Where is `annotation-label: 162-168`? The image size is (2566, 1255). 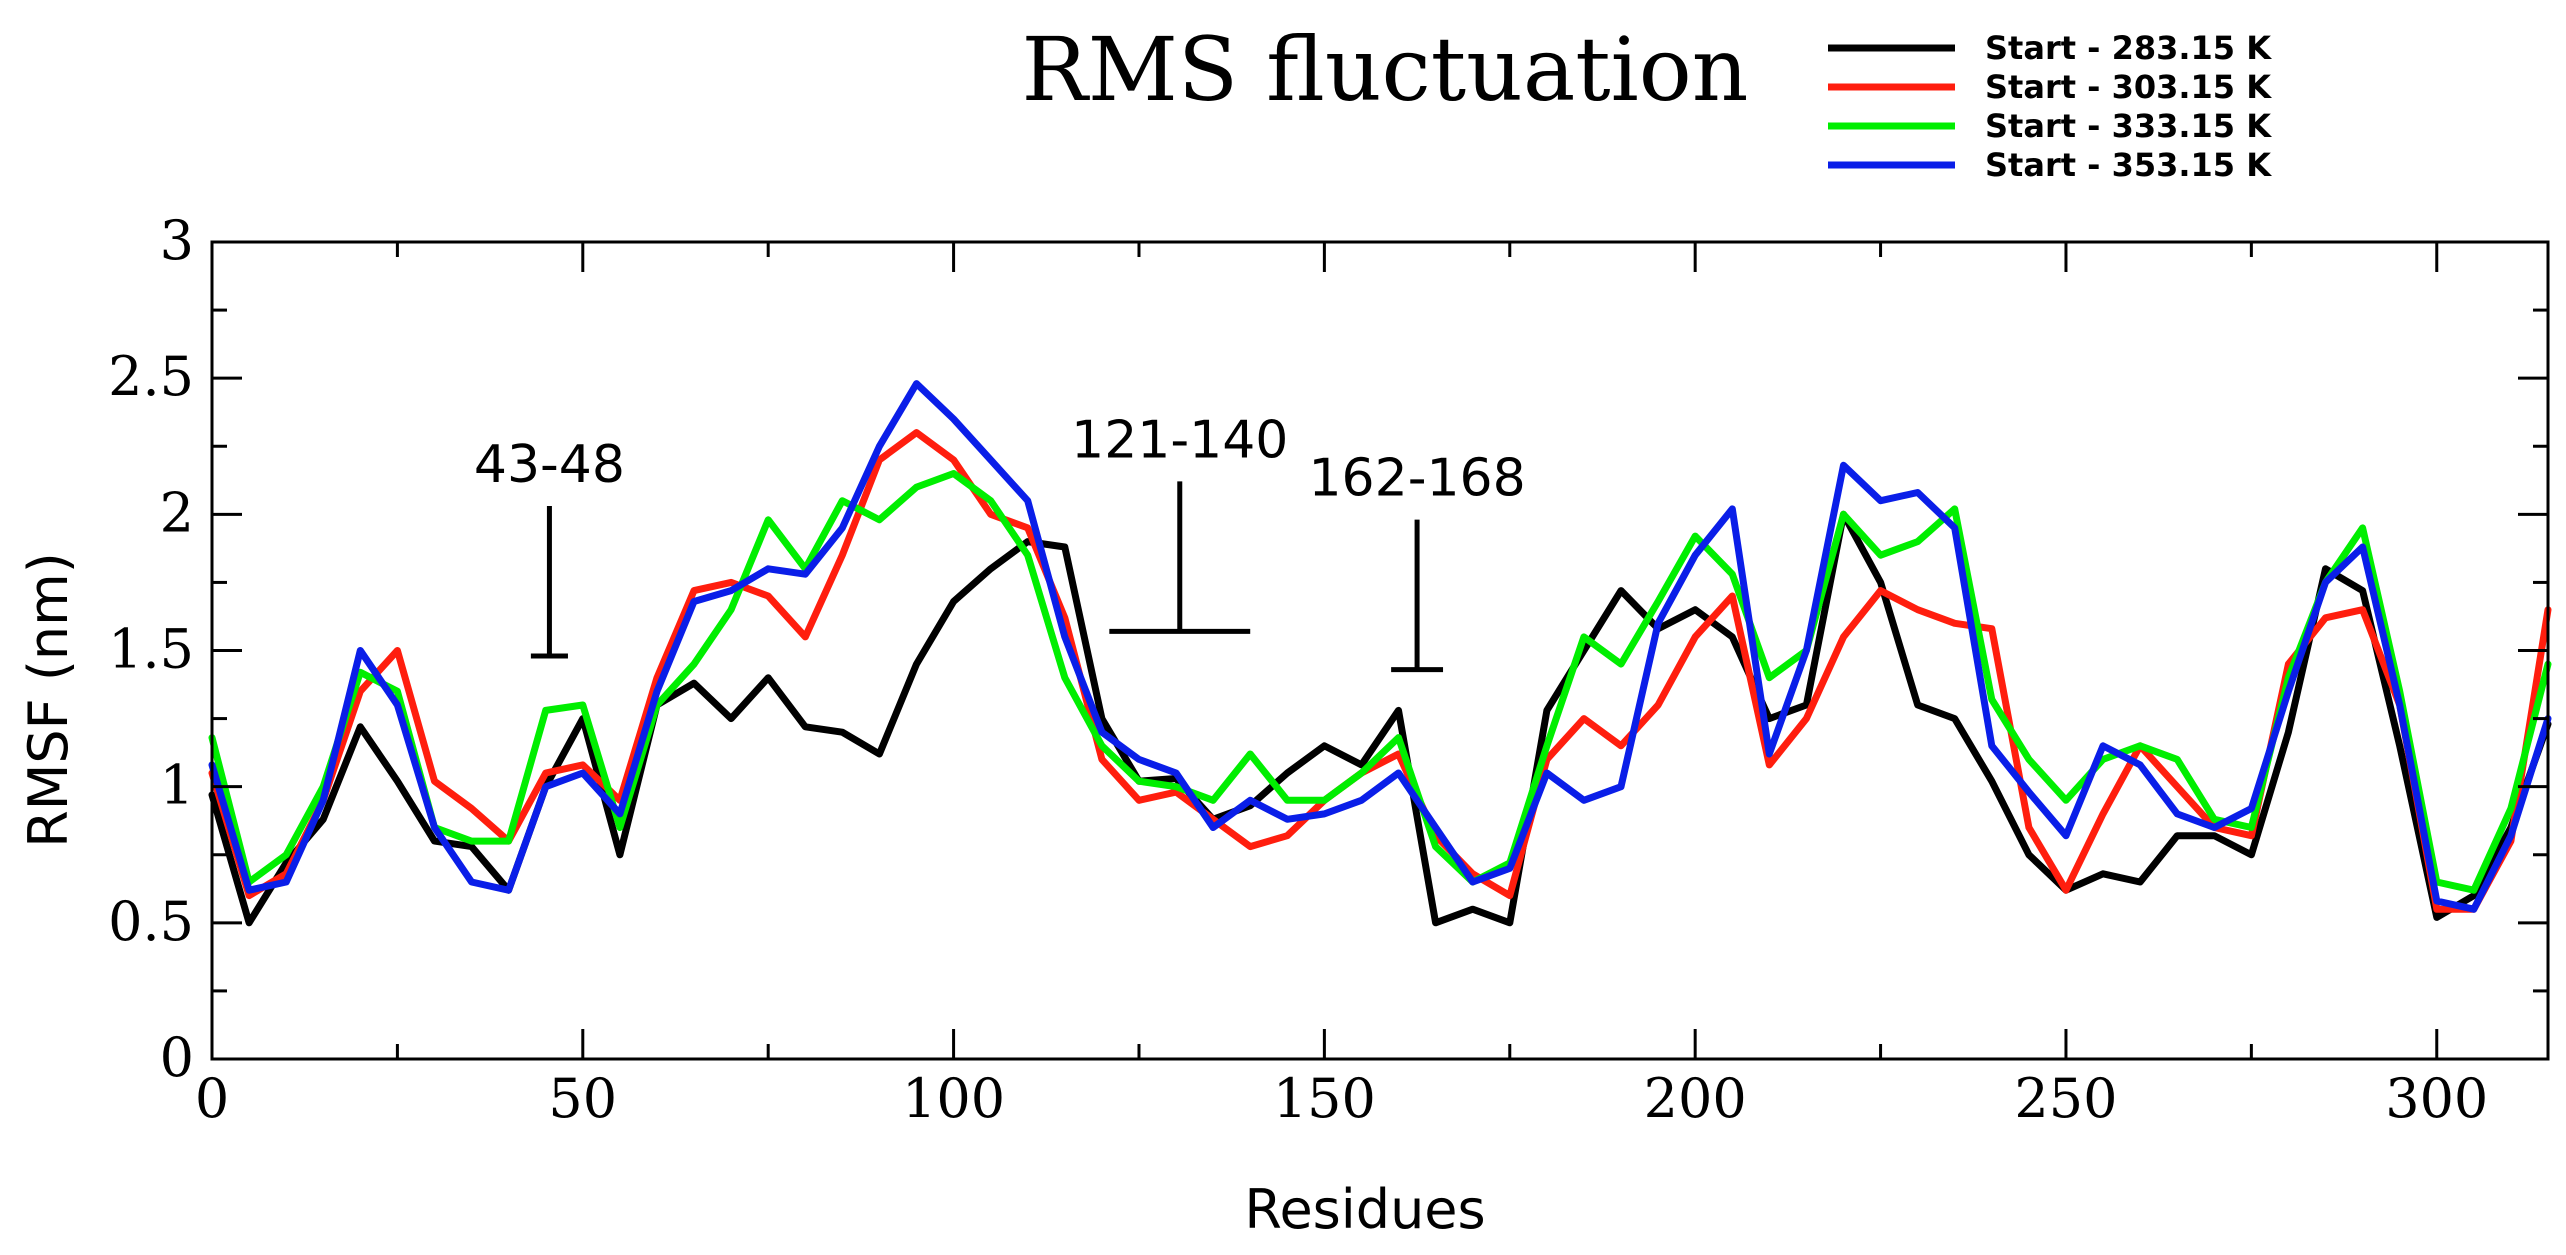 annotation-label: 162-168 is located at coordinates (1416, 479).